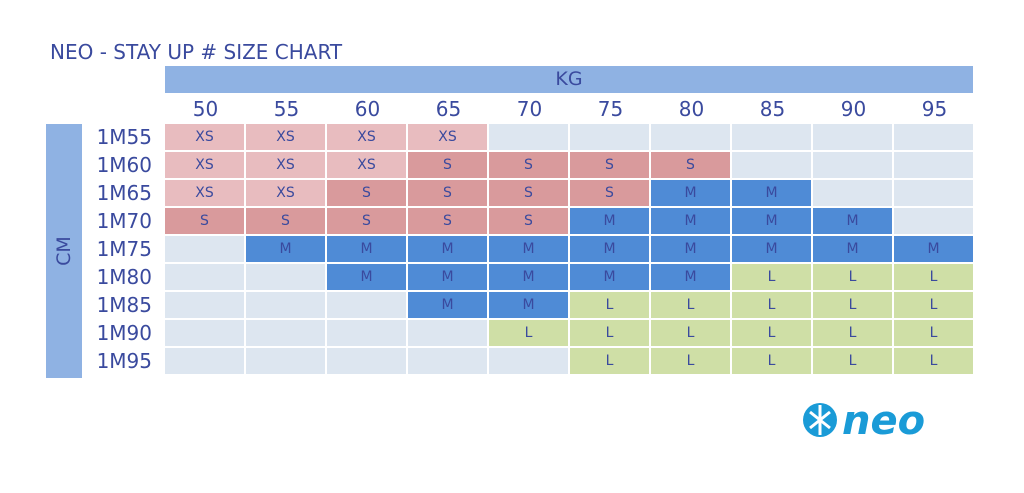 The width and height of the screenshot is (1024, 493). What do you see at coordinates (529, 109) in the screenshot?
I see `column-header-70: 70` at bounding box center [529, 109].